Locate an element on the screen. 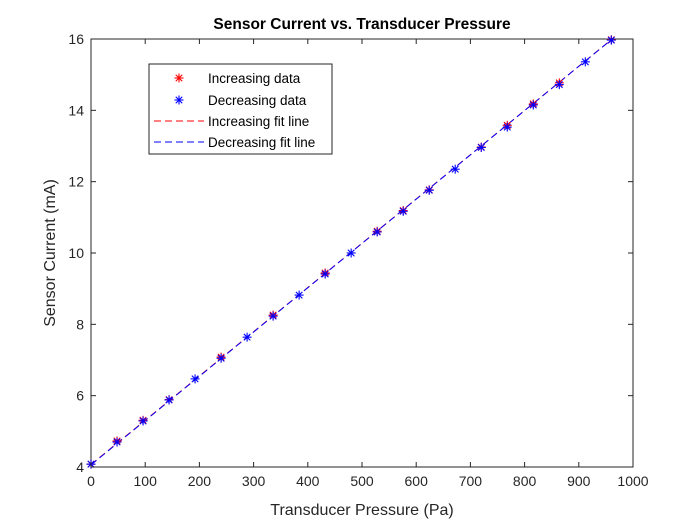 The width and height of the screenshot is (700, 530). y-tick-label: 4 is located at coordinates (80, 467).